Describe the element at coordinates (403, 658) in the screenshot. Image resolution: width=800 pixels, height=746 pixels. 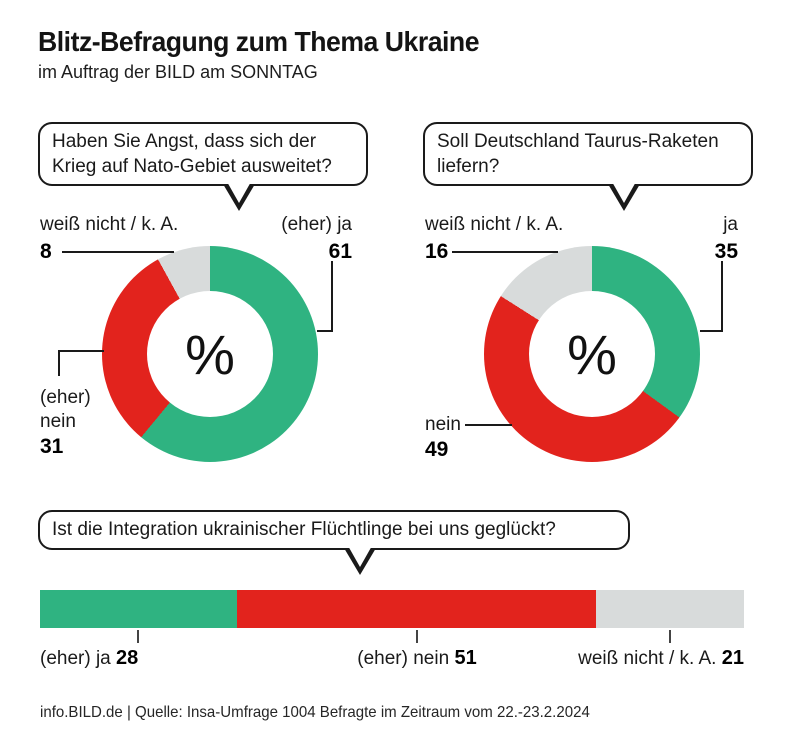
I see `bar-label-no-text: (eher) nein` at that location.